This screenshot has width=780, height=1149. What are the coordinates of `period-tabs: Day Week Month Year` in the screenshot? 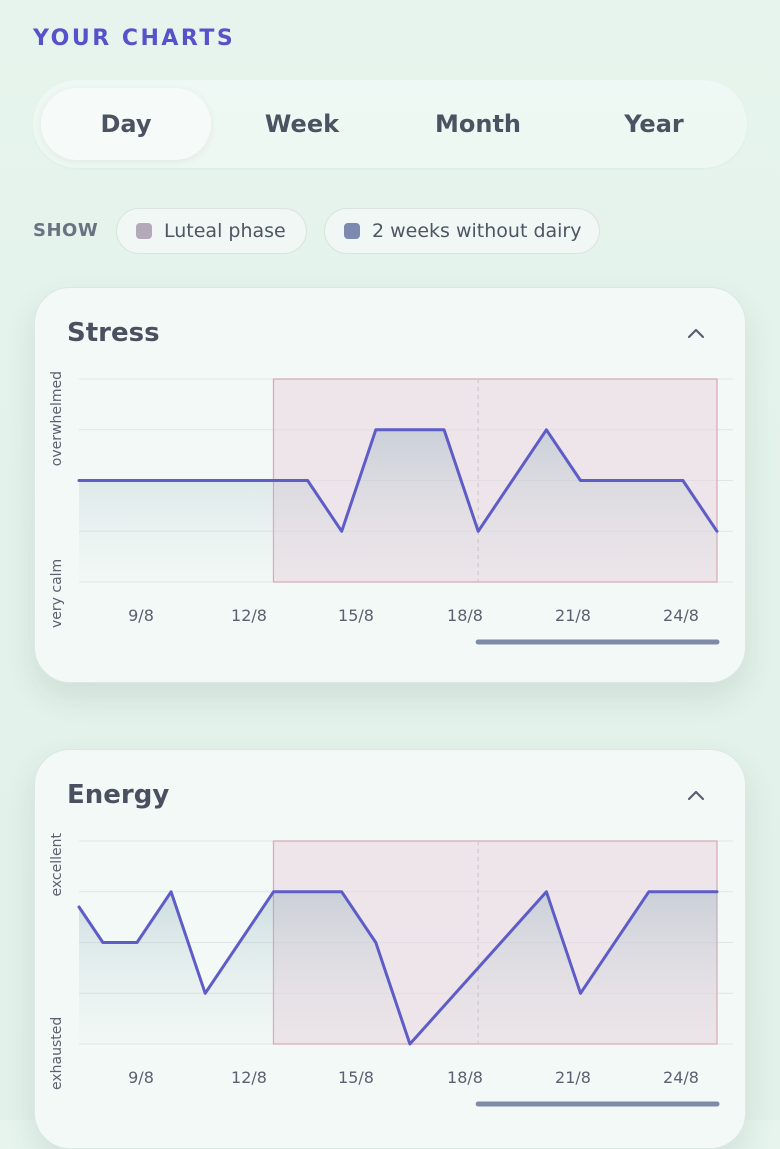 It's located at (390, 124).